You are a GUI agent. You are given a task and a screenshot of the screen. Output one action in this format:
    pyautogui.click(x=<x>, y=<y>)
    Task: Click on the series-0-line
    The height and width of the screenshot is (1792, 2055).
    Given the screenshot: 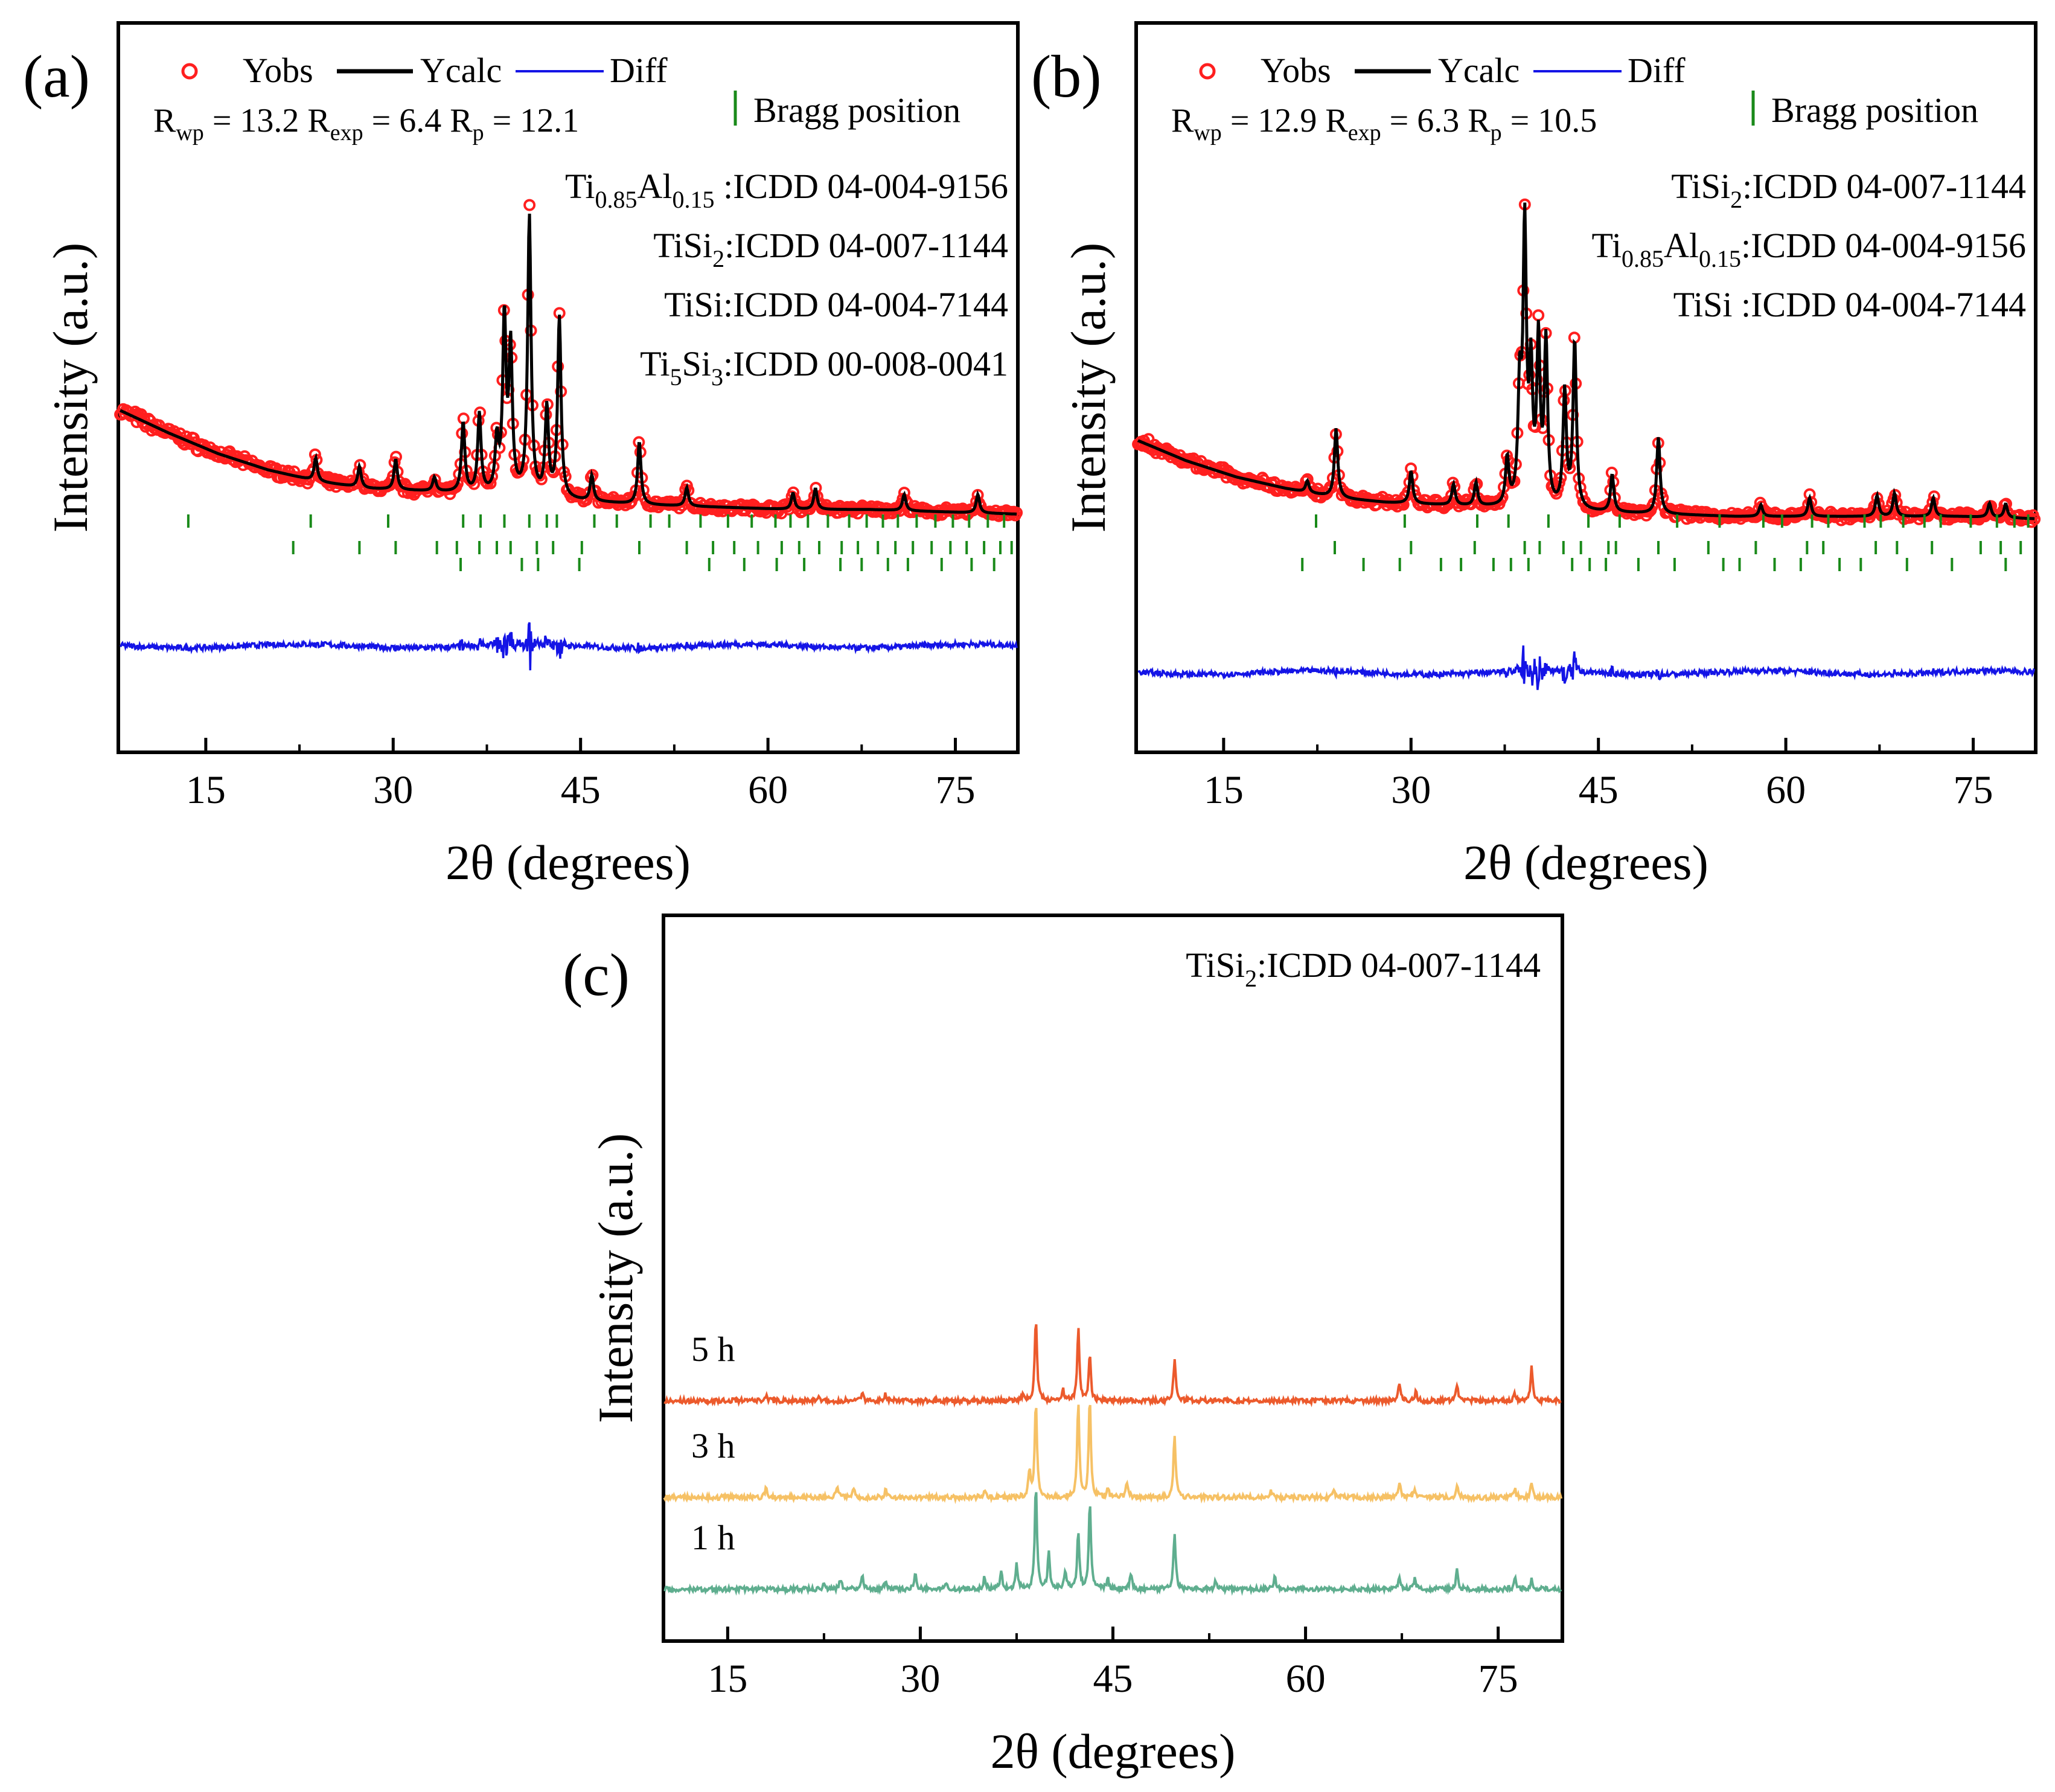 What is the action you would take?
    pyautogui.click(x=1112, y=1544)
    